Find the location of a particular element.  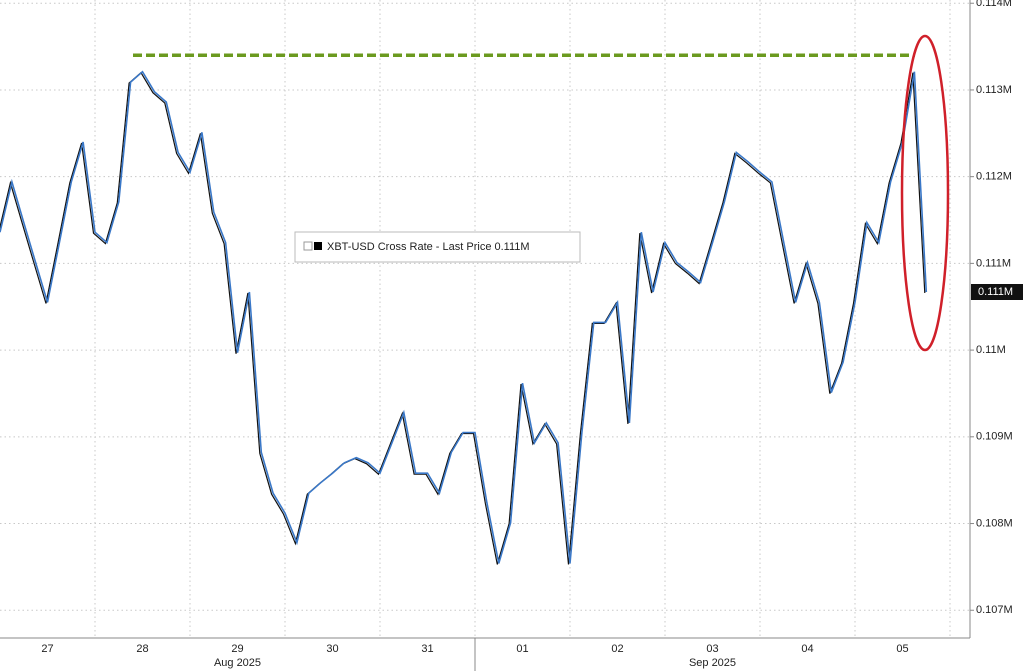

y-tick-label: 0.114M is located at coordinates (994, 4).